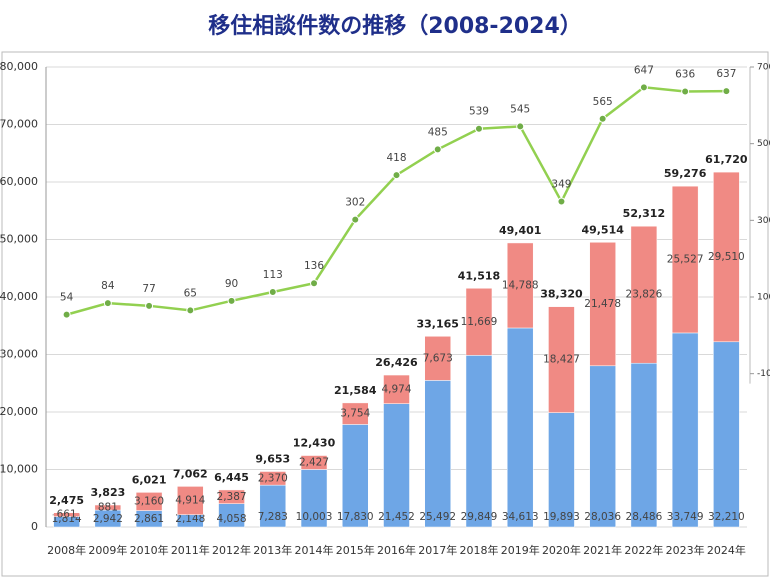 Image resolution: width=770 pixels, height=578 pixels. What do you see at coordinates (726, 517) in the screenshot?
I see `value-label: 32,210` at bounding box center [726, 517].